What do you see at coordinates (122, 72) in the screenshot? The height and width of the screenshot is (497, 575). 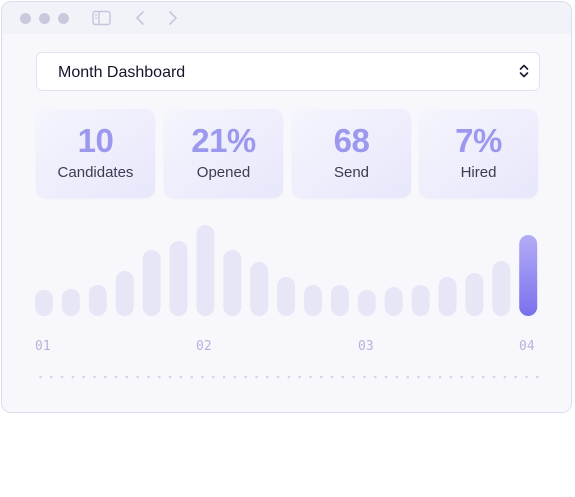 I see `dashboard-select-value: Month Dashboard` at bounding box center [122, 72].